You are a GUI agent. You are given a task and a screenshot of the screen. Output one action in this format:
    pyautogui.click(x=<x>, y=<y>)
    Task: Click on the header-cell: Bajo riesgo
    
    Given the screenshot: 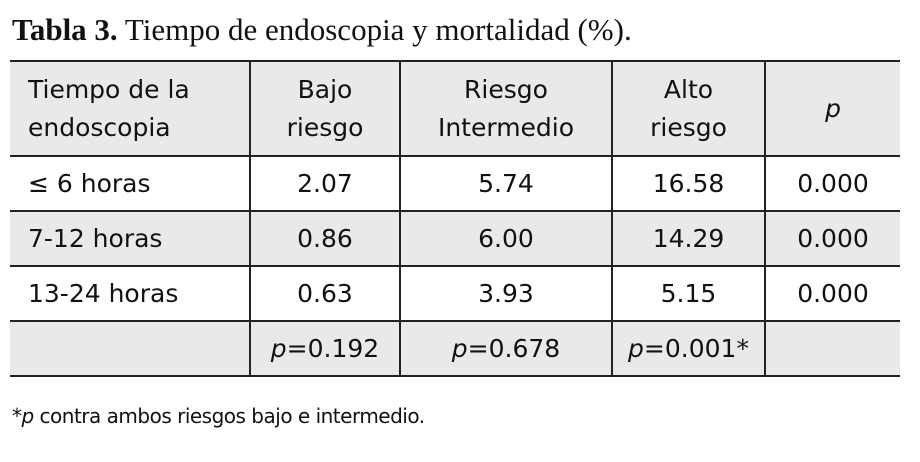 What is the action you would take?
    pyautogui.click(x=325, y=108)
    